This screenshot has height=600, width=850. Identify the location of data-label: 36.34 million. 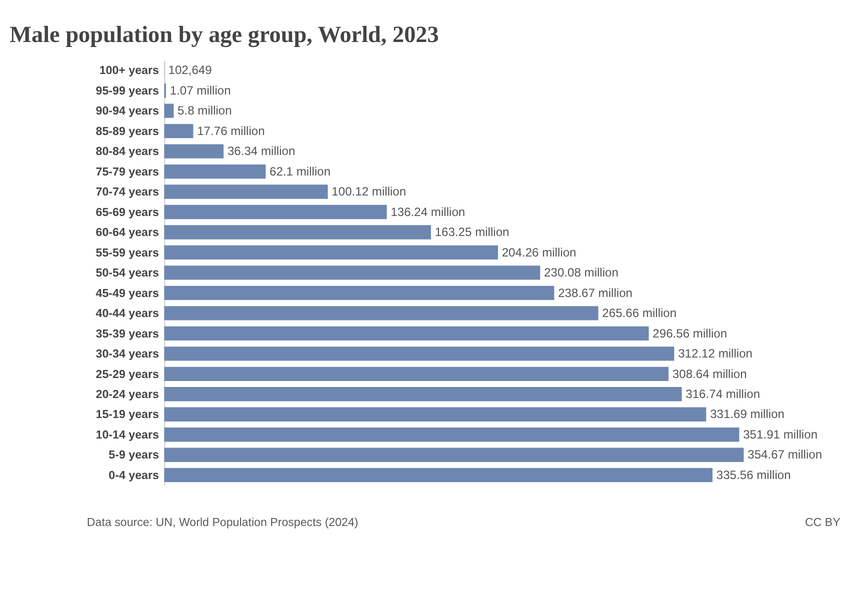
(261, 151).